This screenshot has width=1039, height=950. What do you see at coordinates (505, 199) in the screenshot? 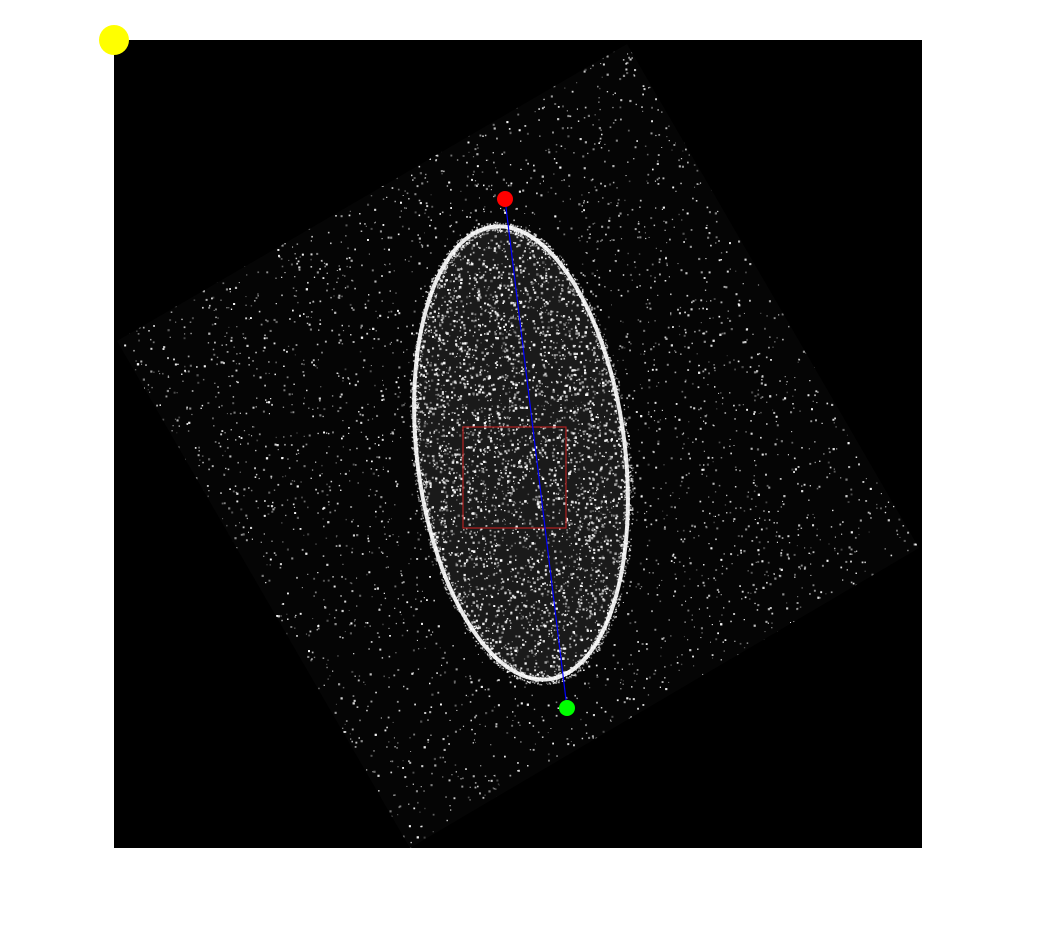
I see `start-point-marker` at bounding box center [505, 199].